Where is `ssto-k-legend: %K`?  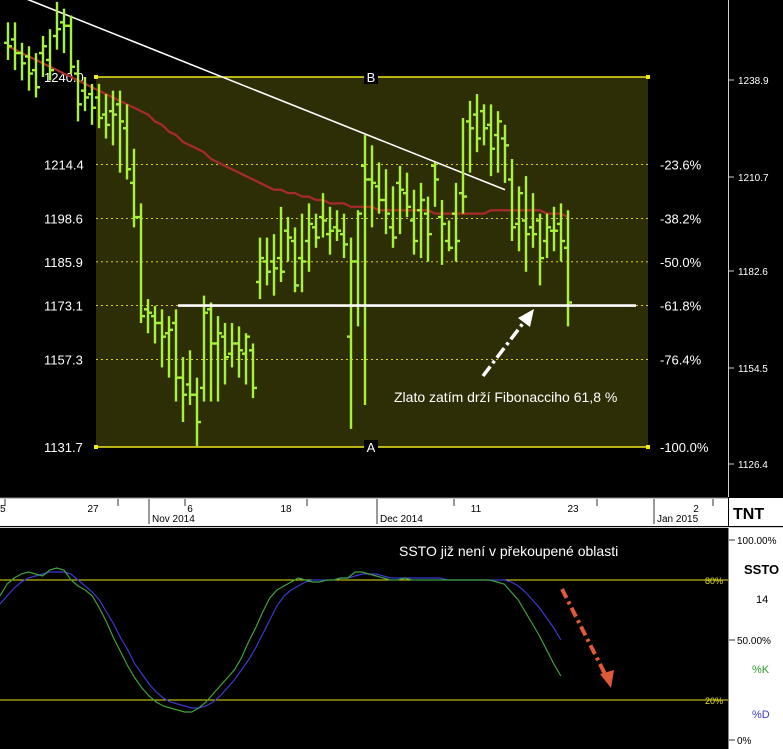
ssto-k-legend: %K is located at coordinates (761, 670).